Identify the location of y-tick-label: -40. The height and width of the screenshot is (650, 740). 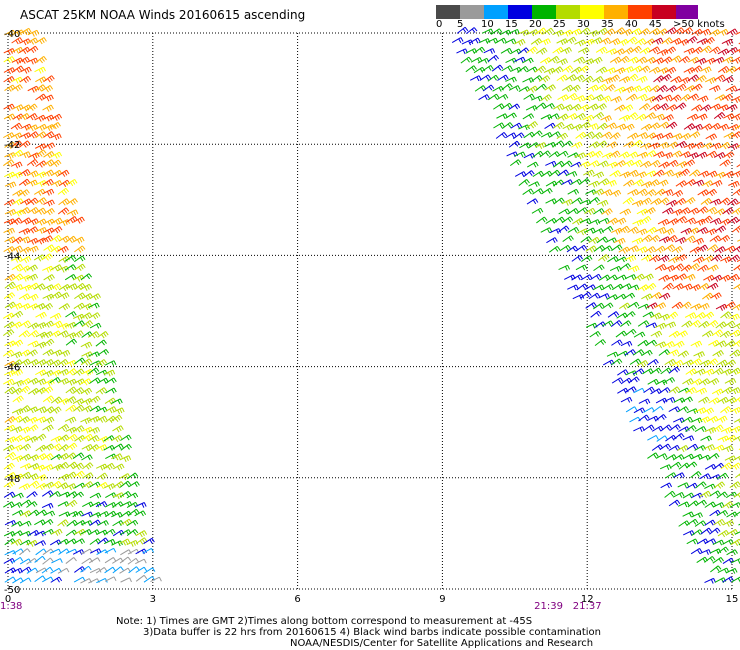
(12, 34).